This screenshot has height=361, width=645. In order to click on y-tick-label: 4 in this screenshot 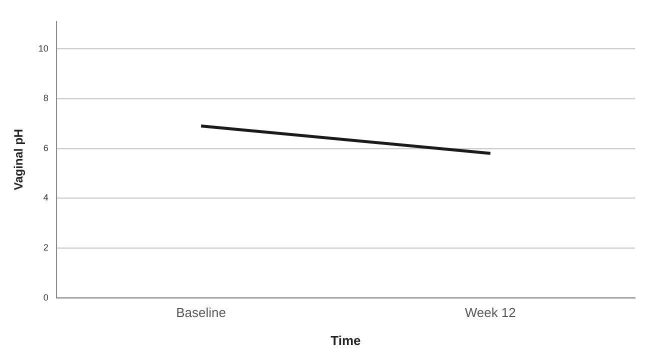, I will do `click(45, 197)`.